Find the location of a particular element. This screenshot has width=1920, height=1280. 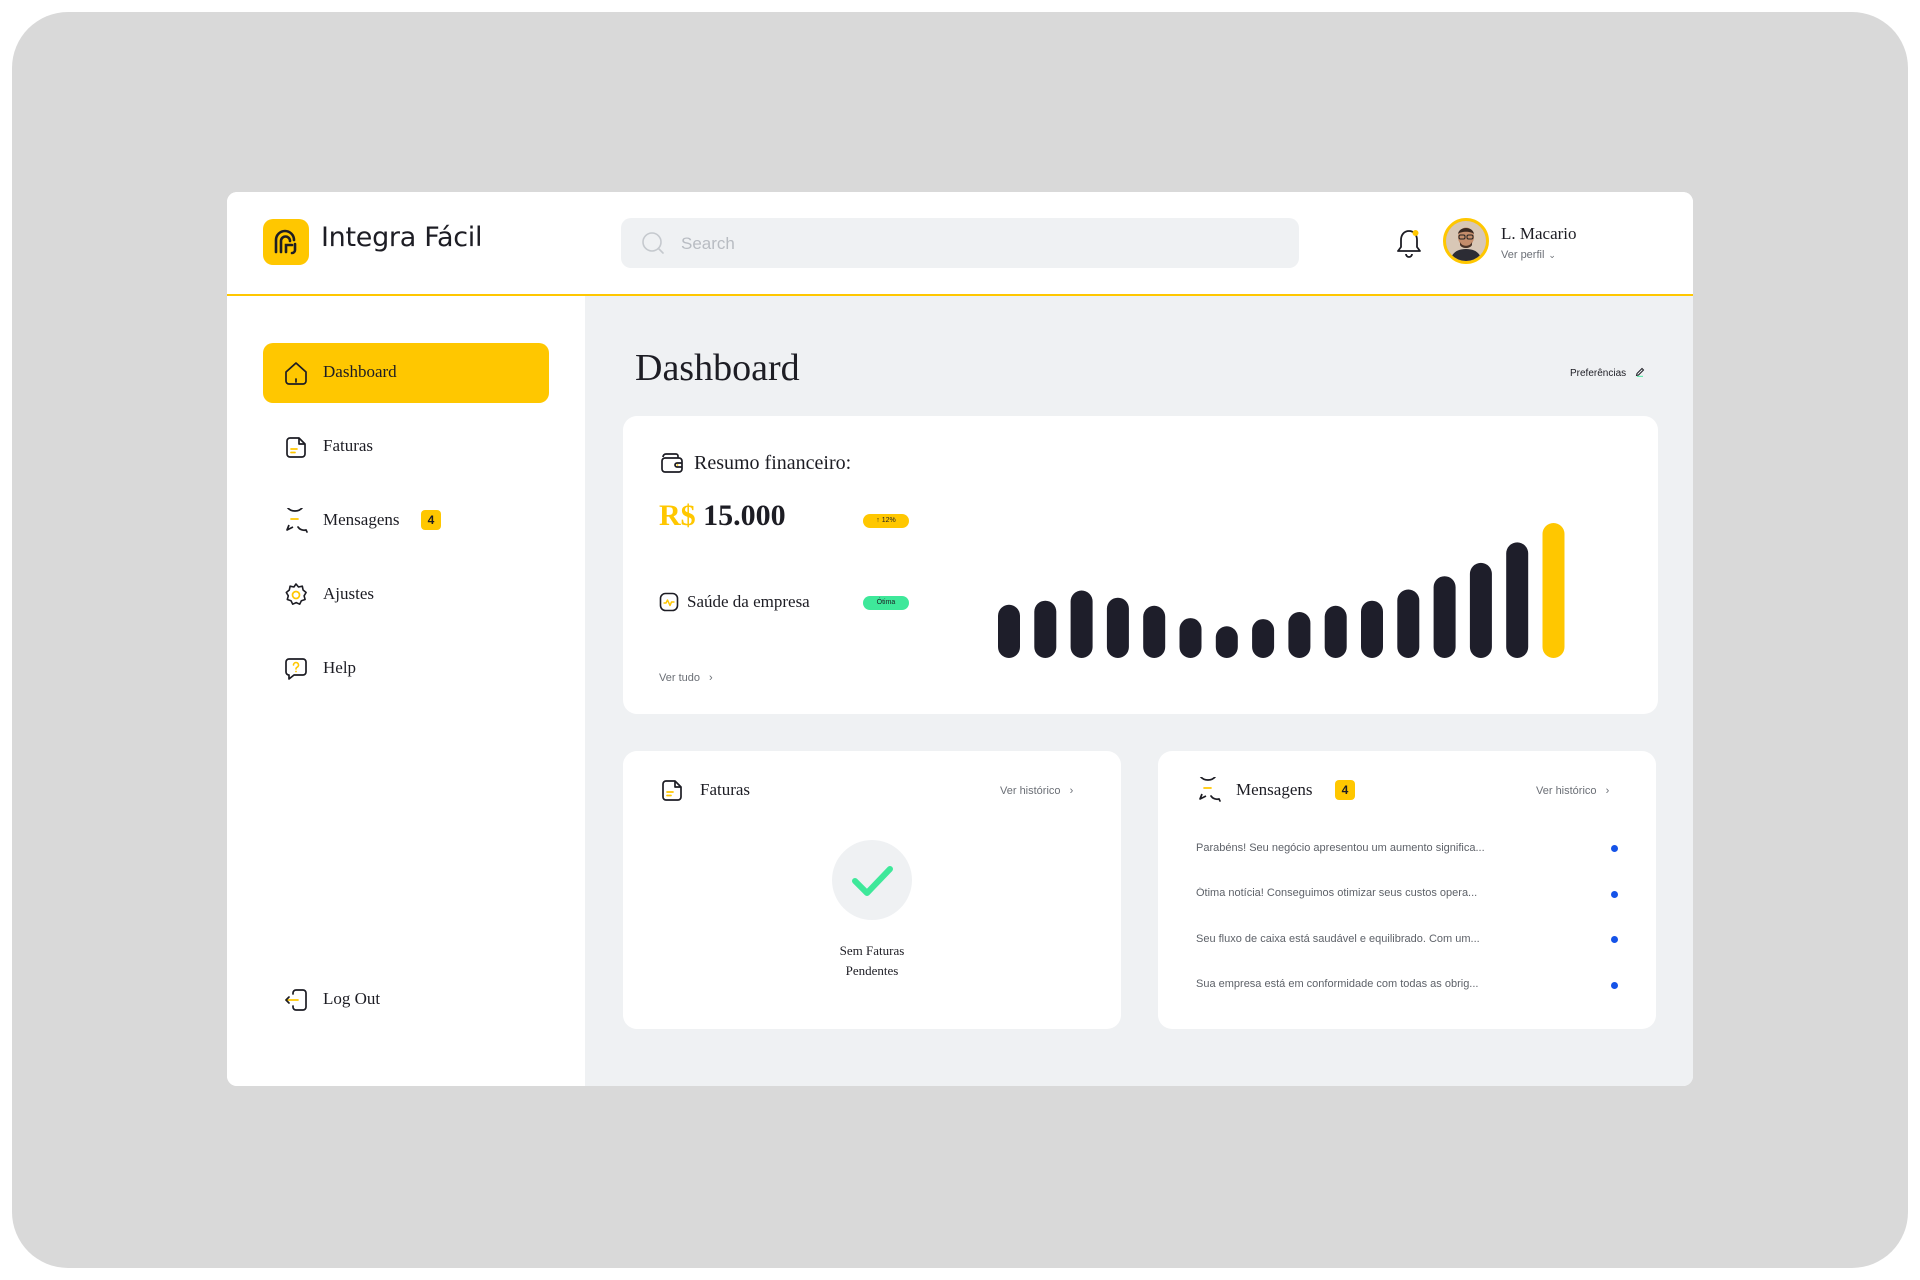

view-profile-link: Ver perfil ⌄ is located at coordinates (1528, 255).